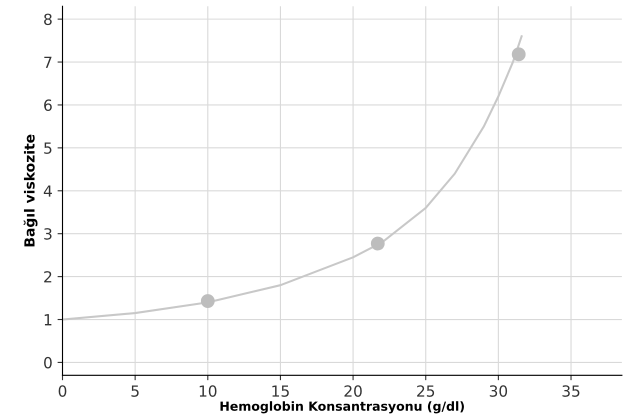 The image size is (625, 417). I want to click on y-tick-label: 6, so click(48, 105).